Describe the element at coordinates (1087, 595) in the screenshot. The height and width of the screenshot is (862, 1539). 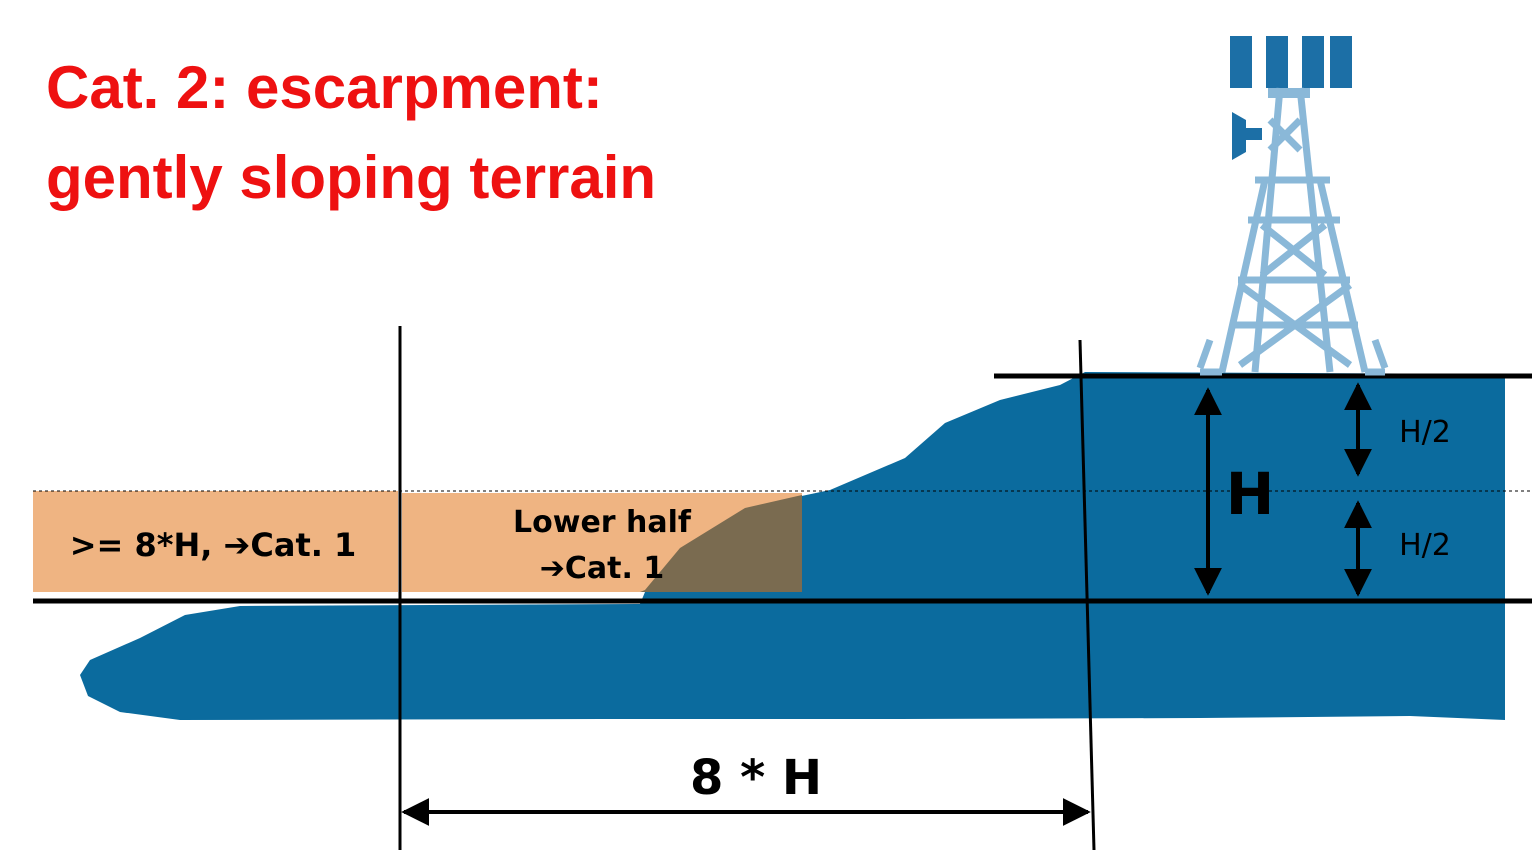
I see `right-vertical-line` at that location.